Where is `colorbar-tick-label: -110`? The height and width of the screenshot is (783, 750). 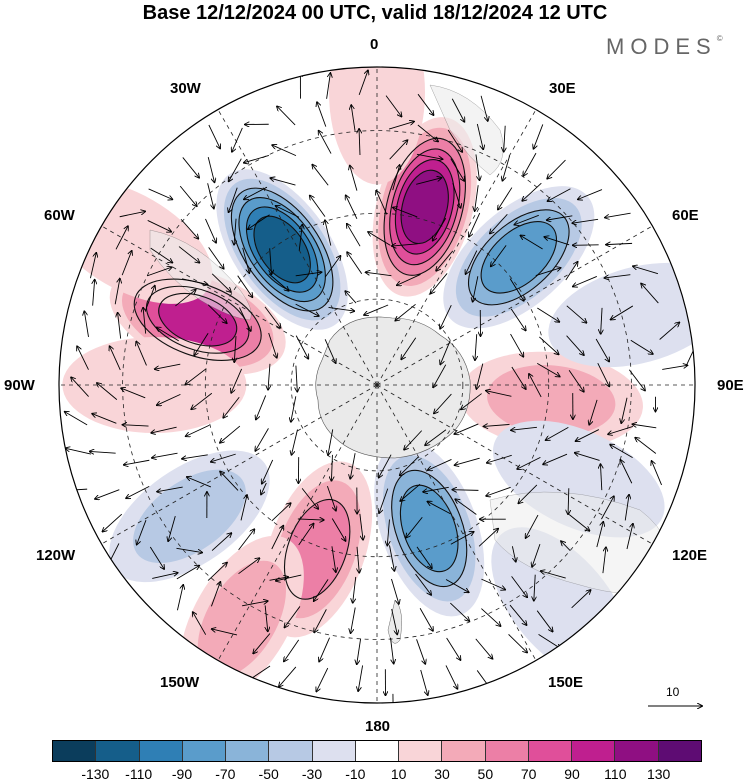
colorbar-tick-label: -110 is located at coordinates (139, 774).